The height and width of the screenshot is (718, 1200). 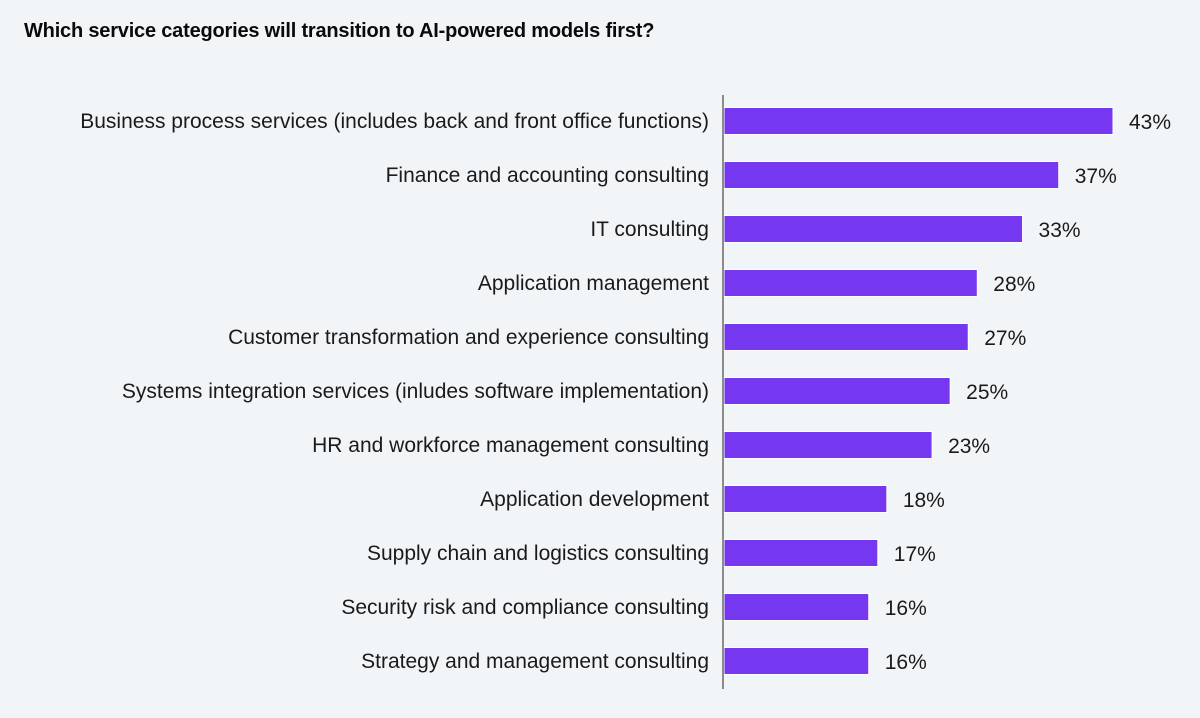 I want to click on data-label: 33%, so click(x=1060, y=230).